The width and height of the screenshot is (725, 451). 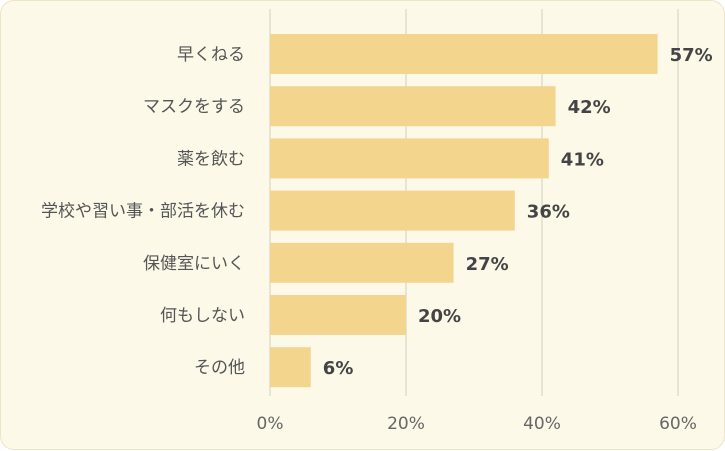 What do you see at coordinates (202, 316) in the screenshot?
I see `category-label: 何もしない` at bounding box center [202, 316].